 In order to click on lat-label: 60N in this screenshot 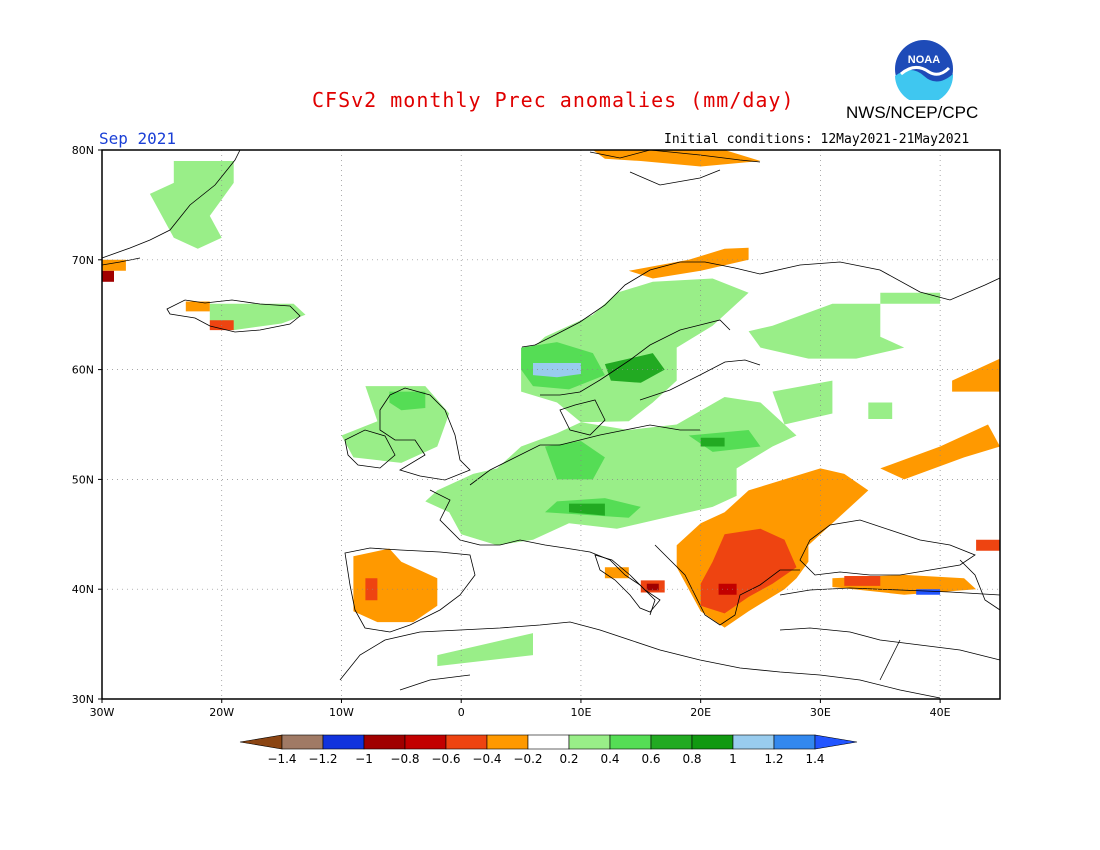, I will do `click(83, 370)`.